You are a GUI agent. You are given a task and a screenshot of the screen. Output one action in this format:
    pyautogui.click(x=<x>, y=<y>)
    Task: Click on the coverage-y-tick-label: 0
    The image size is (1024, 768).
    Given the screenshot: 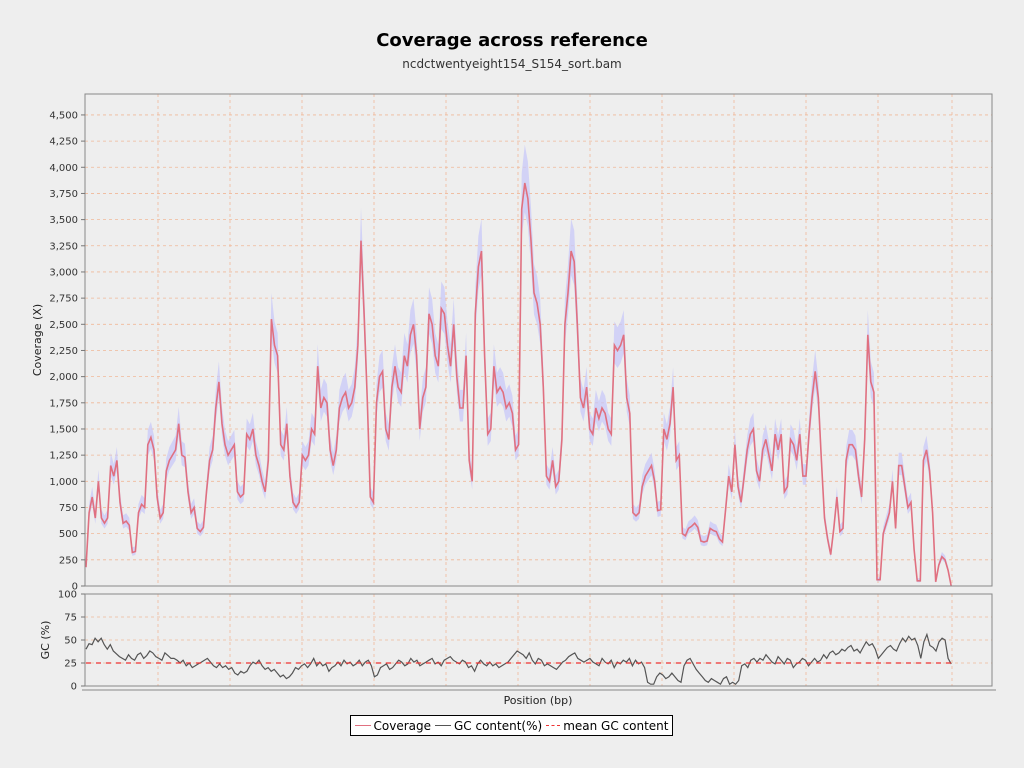 What is the action you would take?
    pyautogui.click(x=75, y=587)
    